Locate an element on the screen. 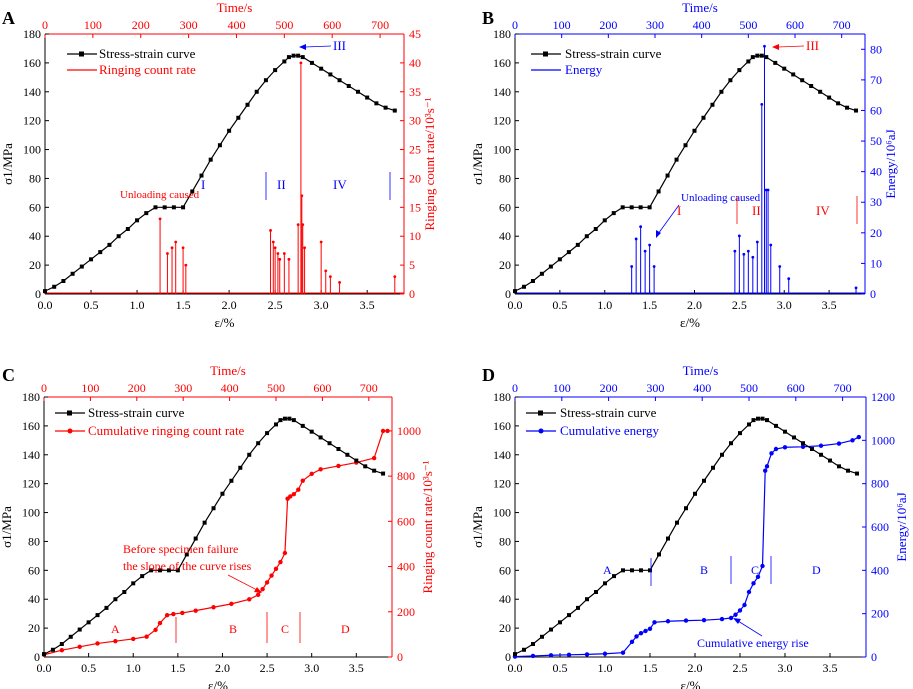 The width and height of the screenshot is (913, 689). top-tick-label-a-4: 400 is located at coordinates (236, 25).